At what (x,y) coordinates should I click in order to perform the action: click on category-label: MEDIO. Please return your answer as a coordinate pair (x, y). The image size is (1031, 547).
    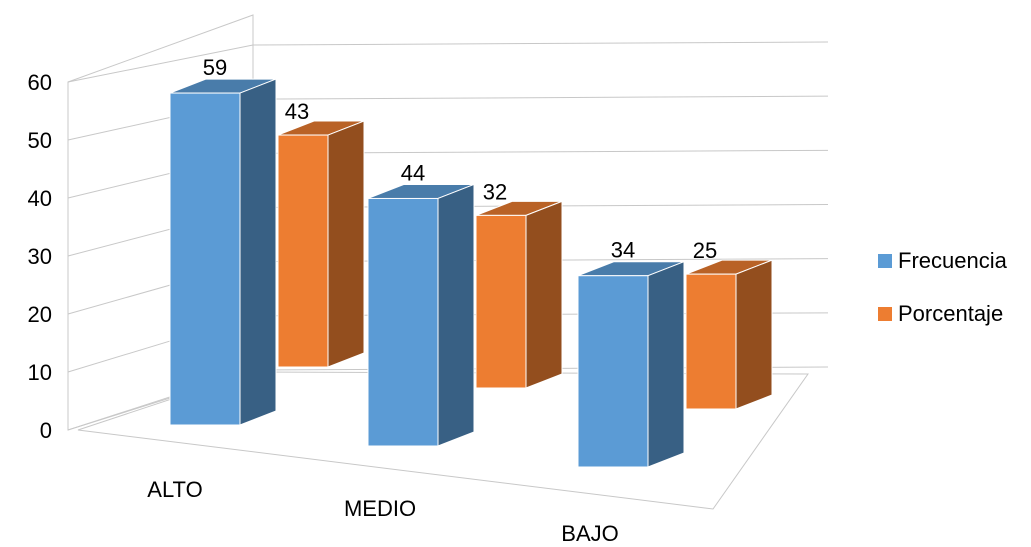
    Looking at the image, I should click on (380, 508).